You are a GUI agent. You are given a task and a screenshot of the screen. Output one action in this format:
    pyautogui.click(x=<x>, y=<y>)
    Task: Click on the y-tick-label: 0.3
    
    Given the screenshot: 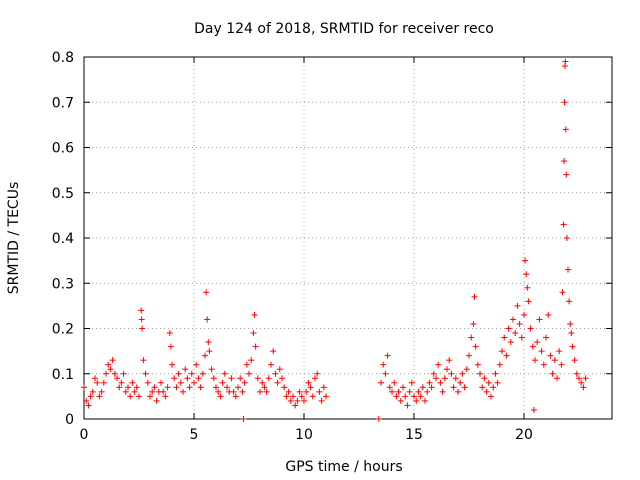 What is the action you would take?
    pyautogui.click(x=63, y=284)
    